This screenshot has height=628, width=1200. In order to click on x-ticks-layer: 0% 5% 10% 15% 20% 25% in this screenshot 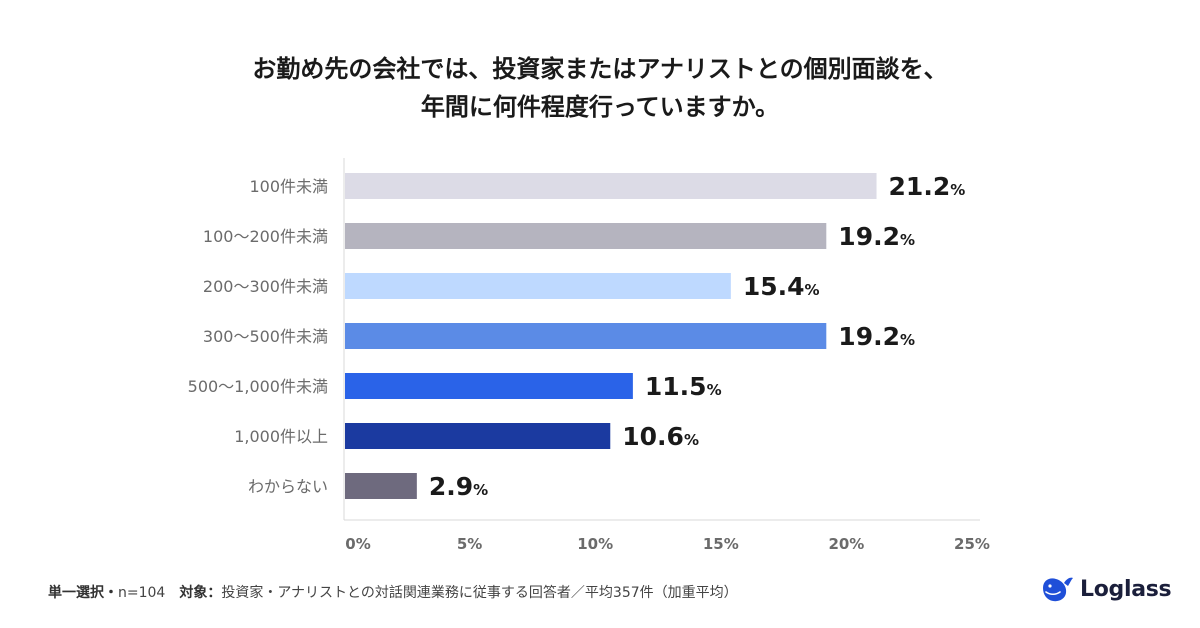, I will do `click(667, 544)`.